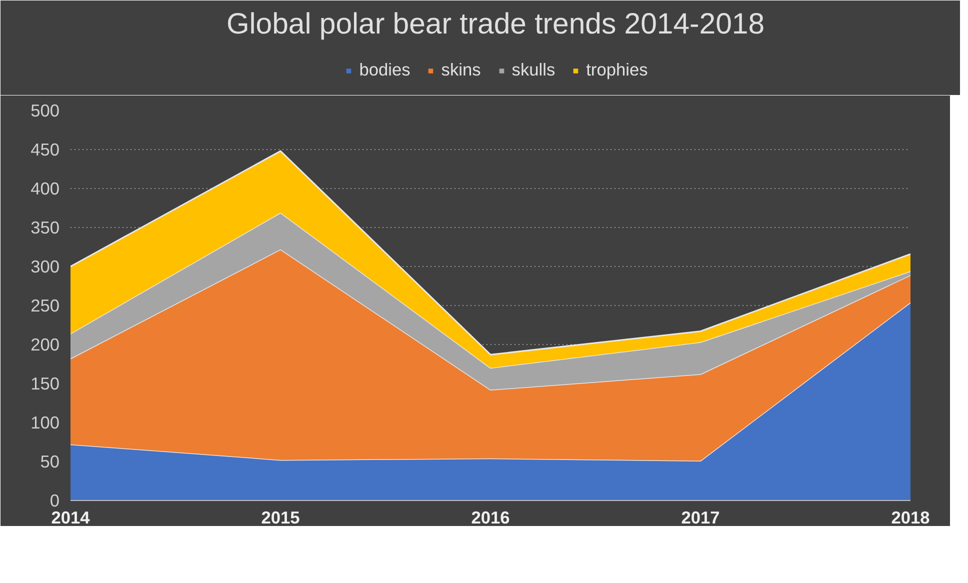 Image resolution: width=968 pixels, height=583 pixels. Describe the element at coordinates (45, 266) in the screenshot. I see `y-tick-label: 300` at that location.